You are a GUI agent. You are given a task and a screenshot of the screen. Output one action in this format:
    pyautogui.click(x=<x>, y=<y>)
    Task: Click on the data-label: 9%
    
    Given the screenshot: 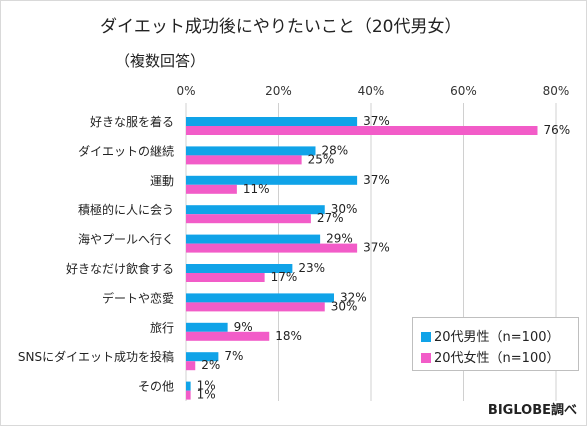 What is the action you would take?
    pyautogui.click(x=243, y=327)
    